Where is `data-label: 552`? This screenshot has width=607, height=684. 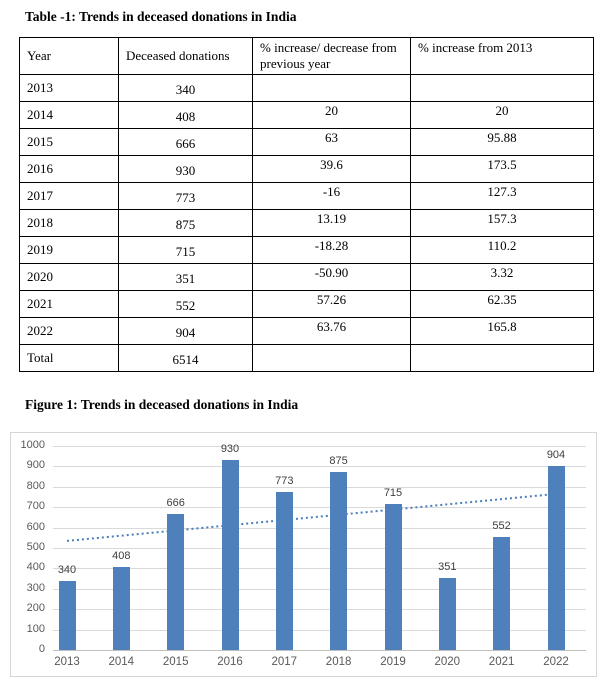 data-label: 552 is located at coordinates (501, 526).